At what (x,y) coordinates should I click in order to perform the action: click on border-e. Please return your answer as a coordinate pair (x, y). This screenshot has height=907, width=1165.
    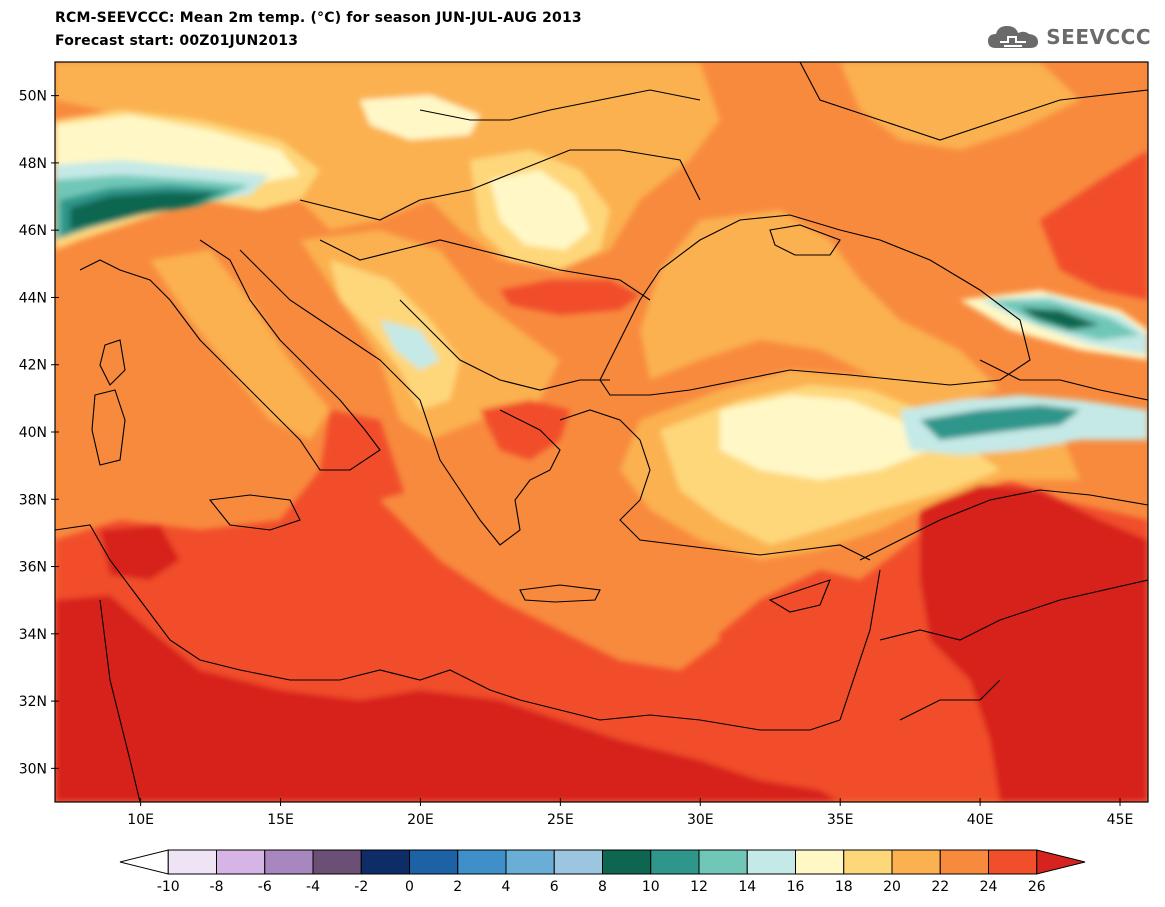
    Looking at the image, I should click on (1013, 610).